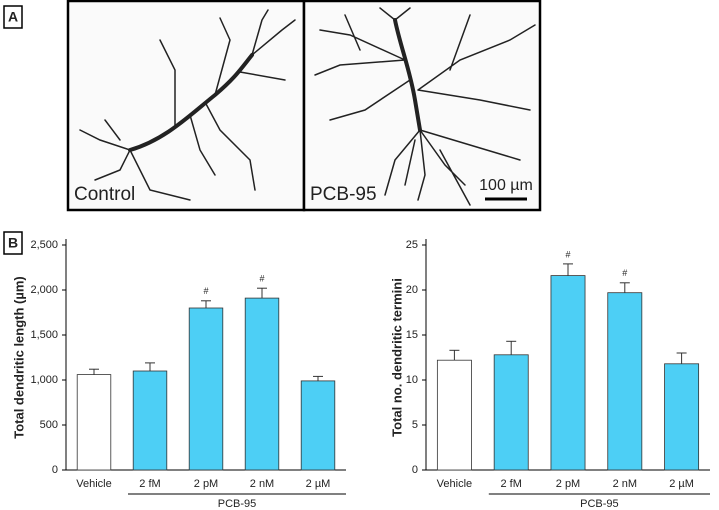  I want to click on y-tick-label: 1,000, so click(44, 380).